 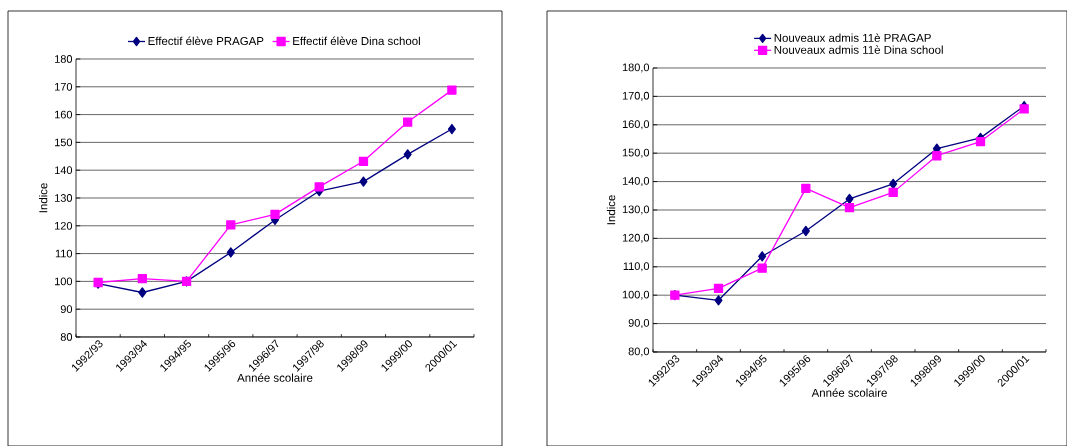 I want to click on y-tick-label: 100, so click(x=64, y=281).